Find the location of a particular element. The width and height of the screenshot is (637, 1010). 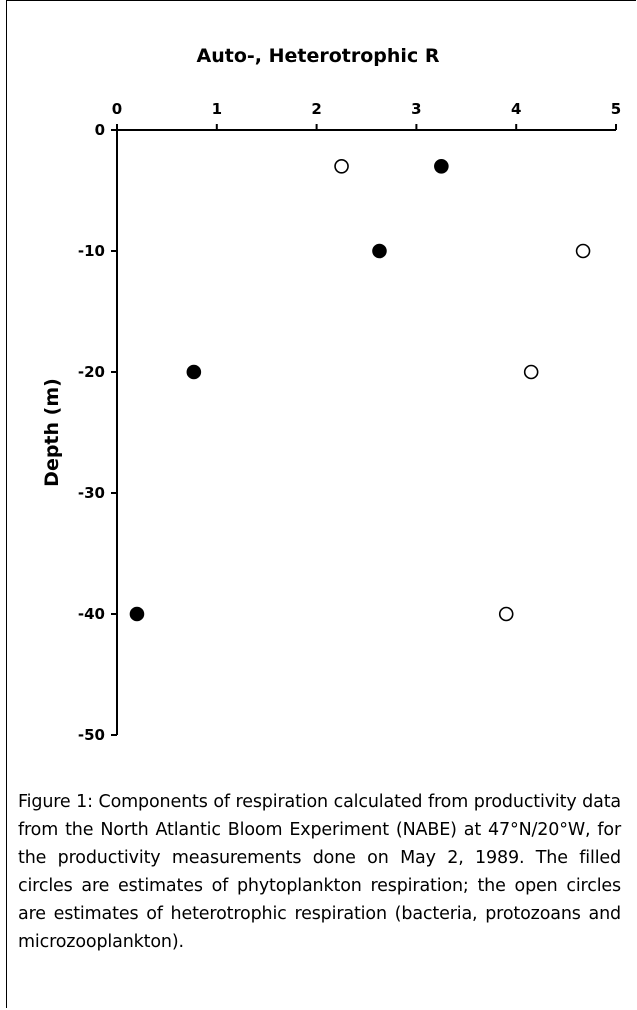

x-tick-label: 3 is located at coordinates (416, 109).